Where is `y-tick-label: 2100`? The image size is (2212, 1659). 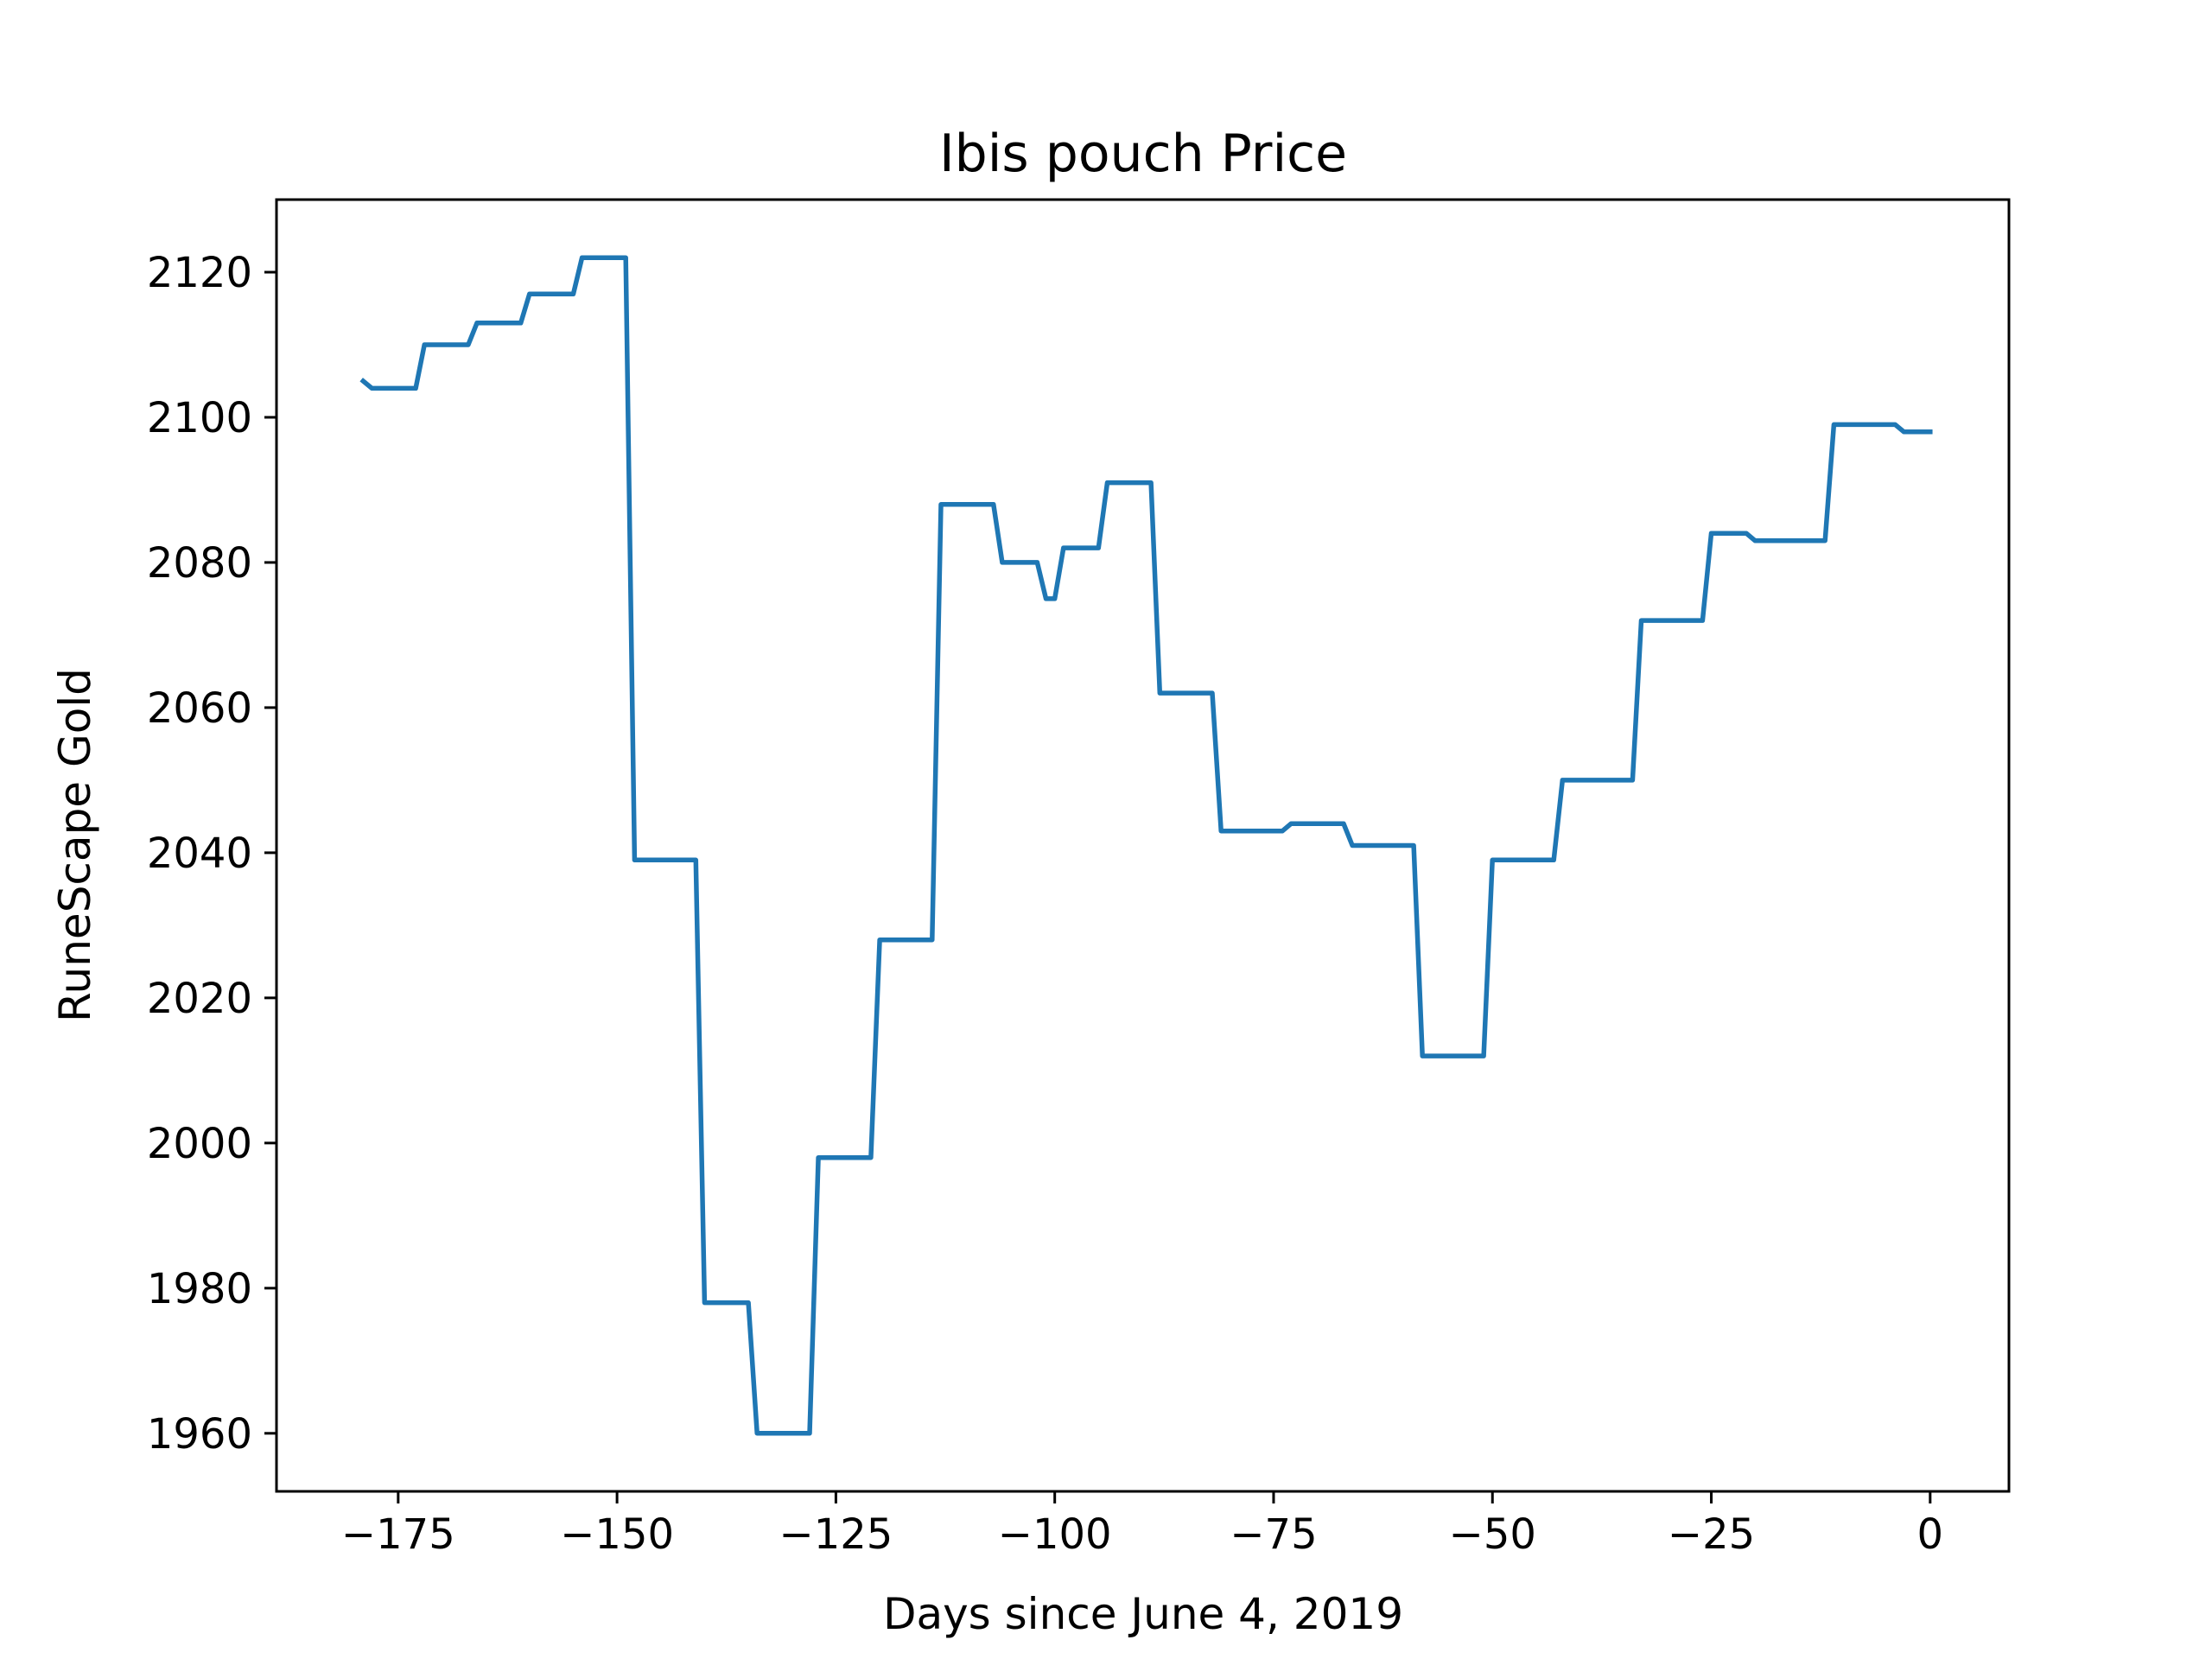 y-tick-label: 2100 is located at coordinates (199, 418).